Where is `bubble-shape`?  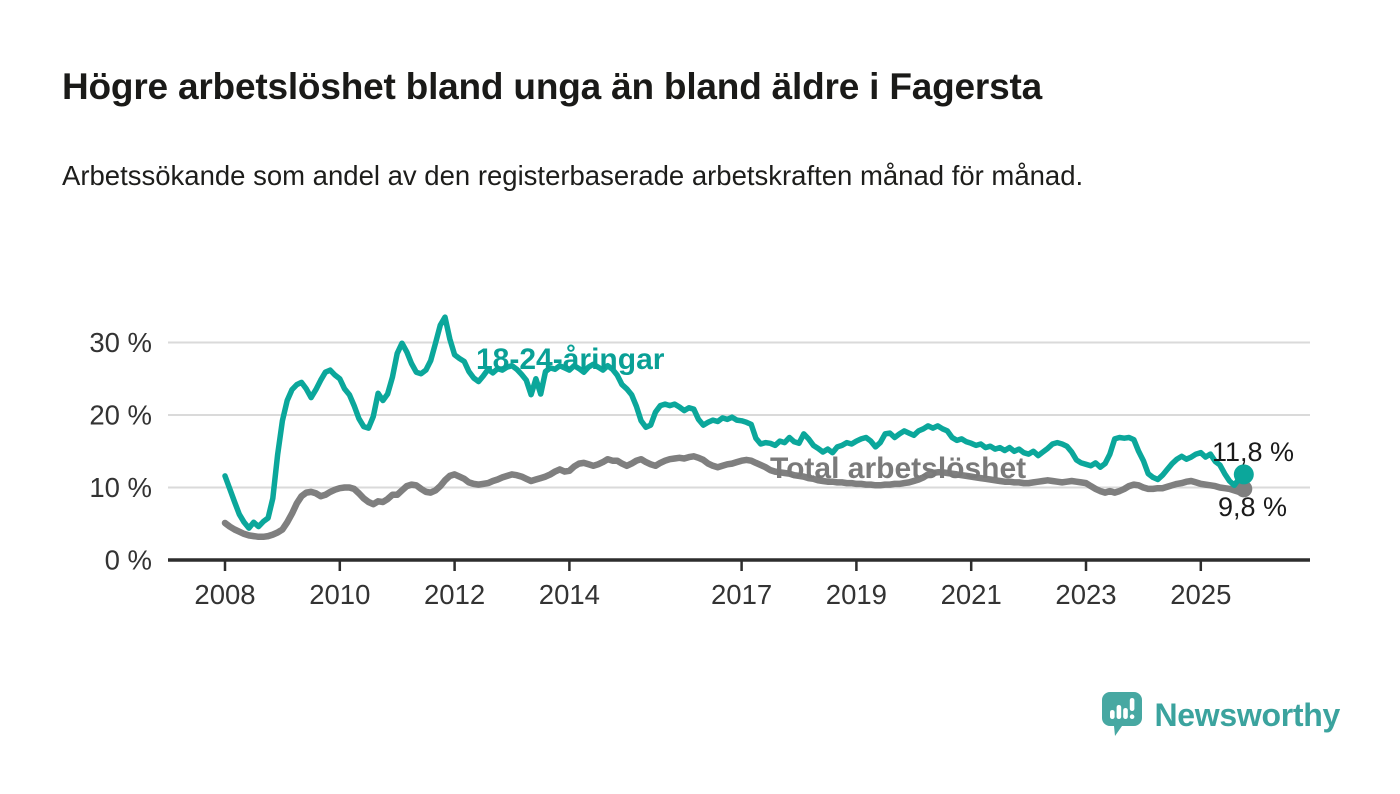 bubble-shape is located at coordinates (1121, 714).